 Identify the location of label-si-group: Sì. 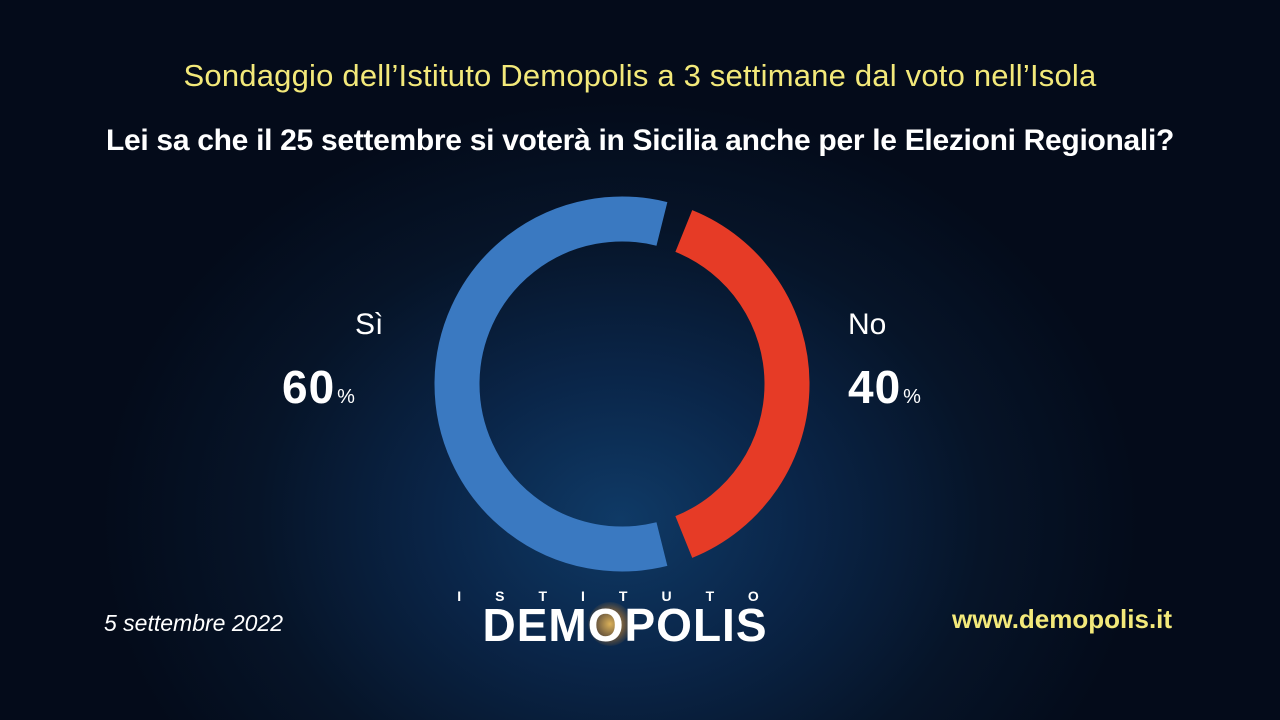
(369, 325).